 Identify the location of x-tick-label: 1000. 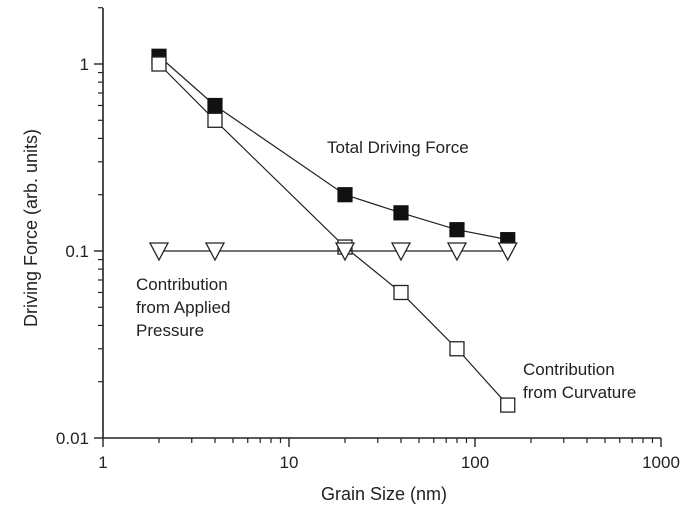
(661, 462).